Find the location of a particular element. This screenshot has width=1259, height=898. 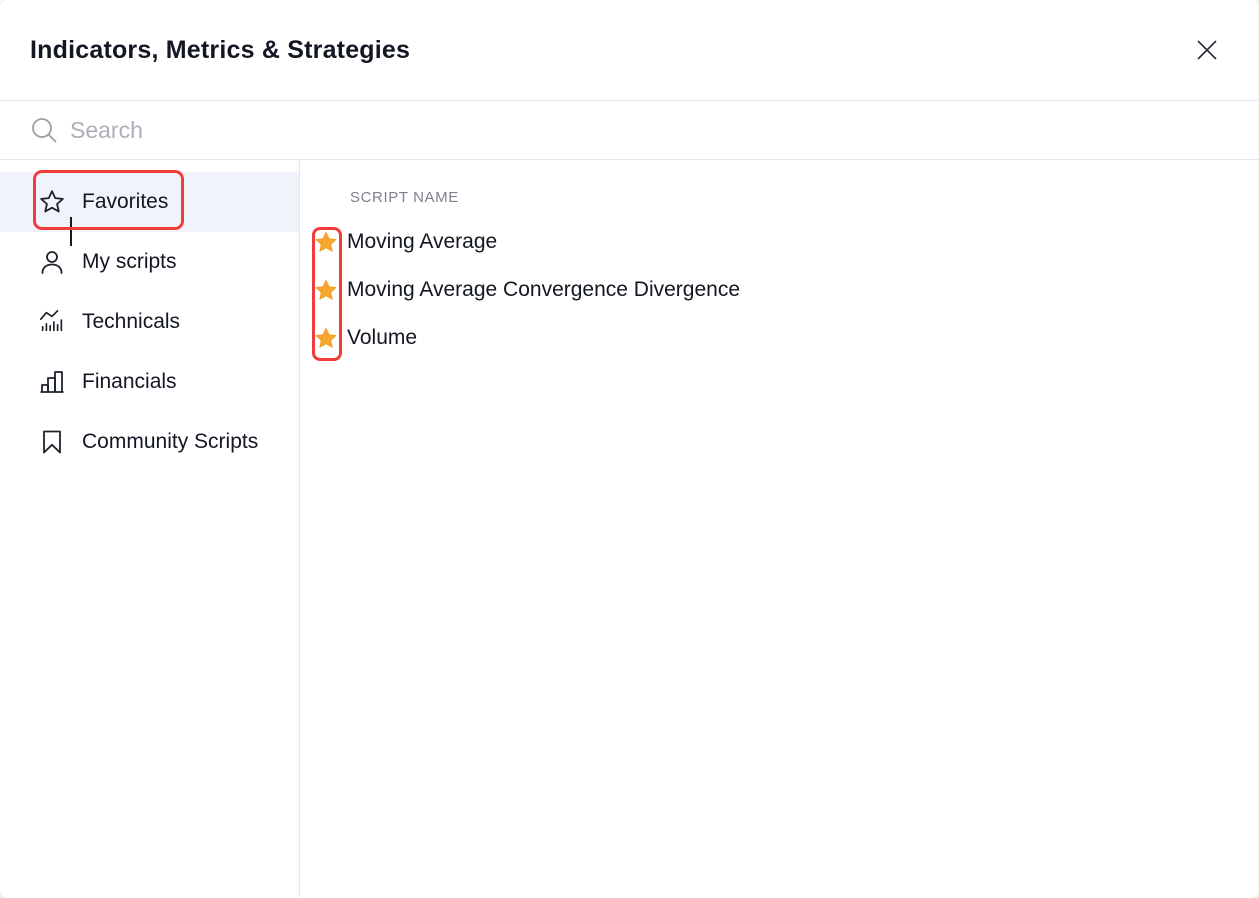

bar-chart-icon is located at coordinates (52, 382).